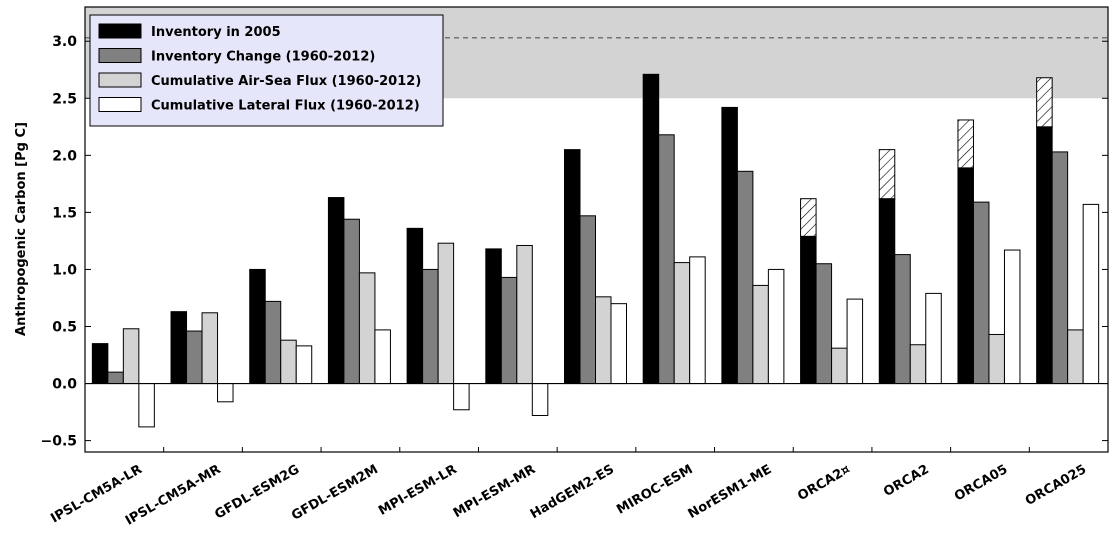 The height and width of the screenshot is (545, 1110). I want to click on bar-hadgem2-es-inventory-in-2005, so click(572, 267).